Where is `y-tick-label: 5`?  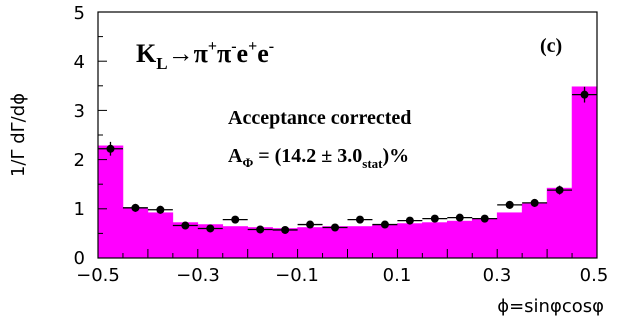 y-tick-label: 5 is located at coordinates (79, 13).